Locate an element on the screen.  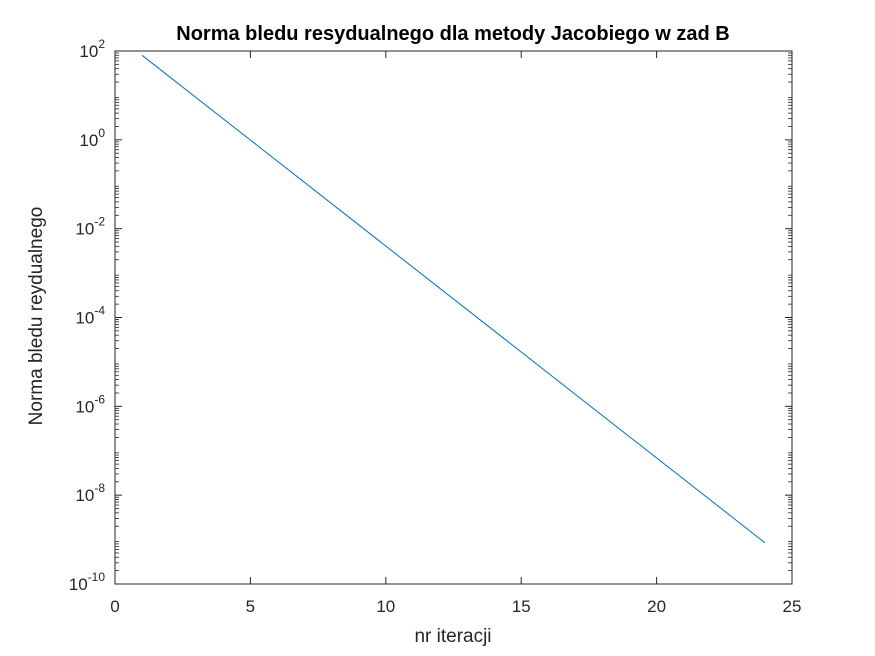
y-tick-label: 10⁻² is located at coordinates (90, 227).